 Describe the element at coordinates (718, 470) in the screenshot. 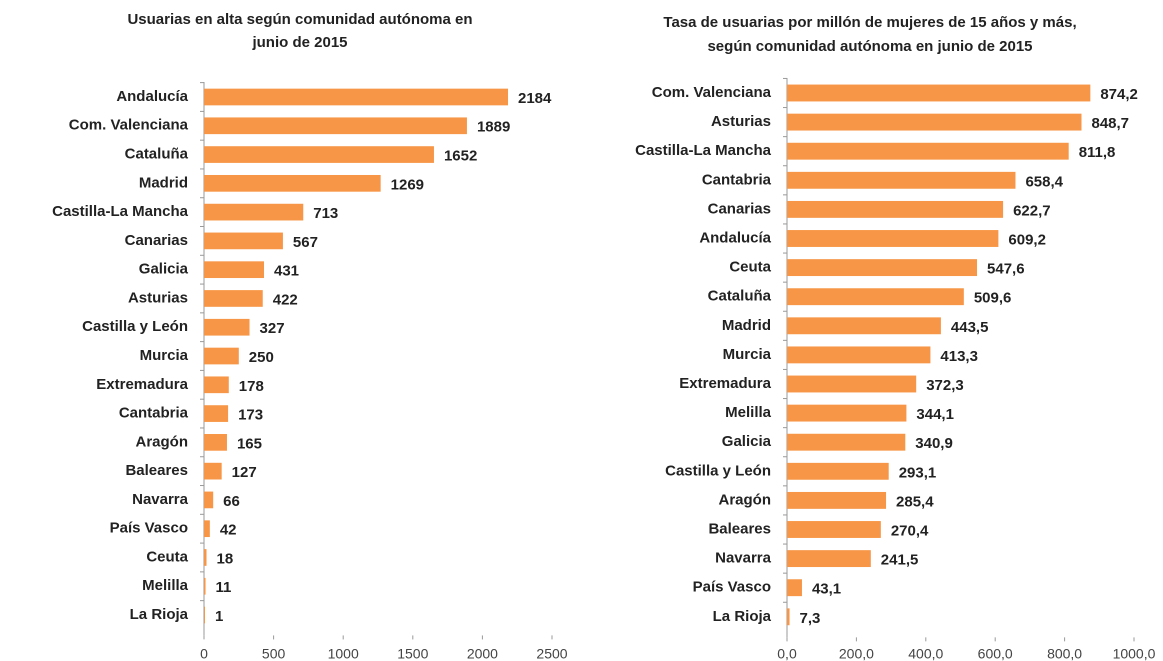

I see `category-label: Castilla y León` at that location.